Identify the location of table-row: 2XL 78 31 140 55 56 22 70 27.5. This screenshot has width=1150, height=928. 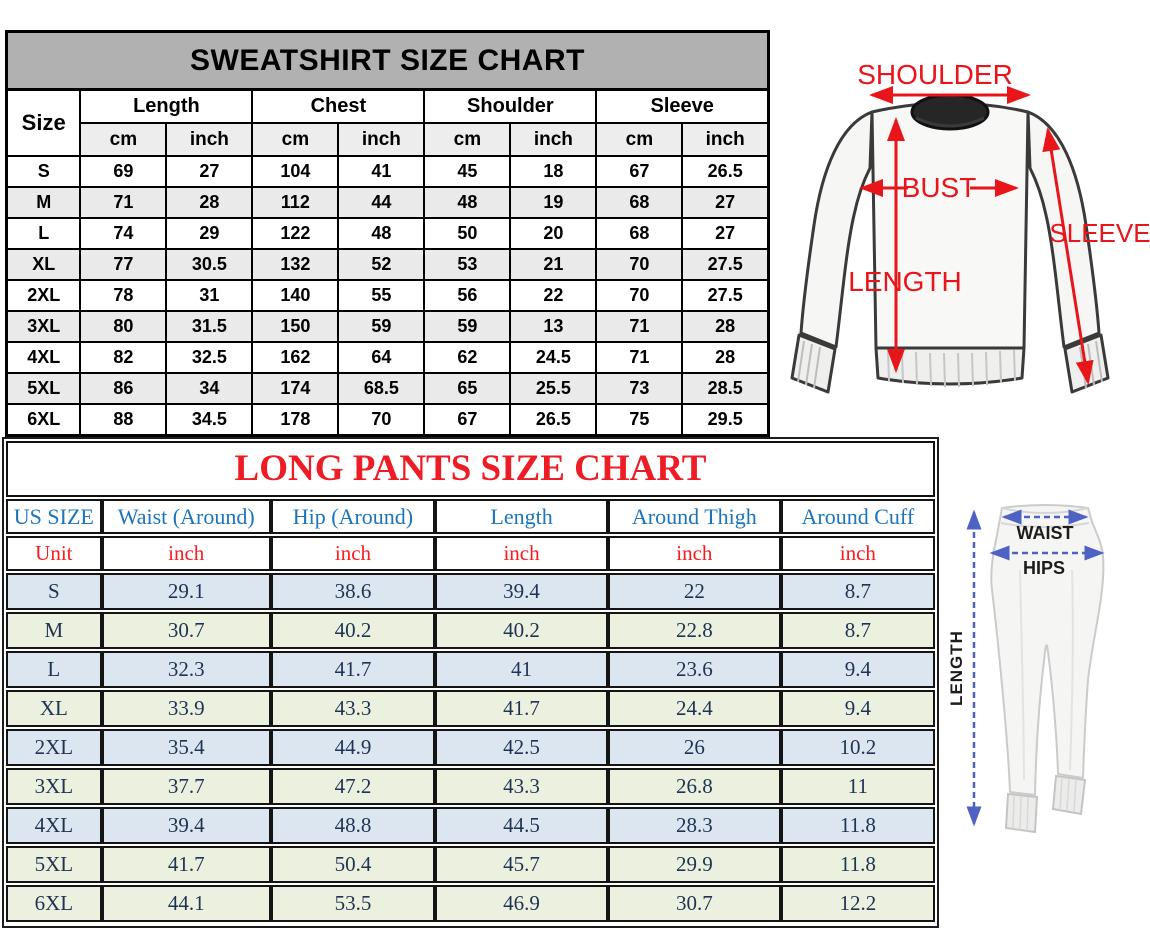
(387, 295).